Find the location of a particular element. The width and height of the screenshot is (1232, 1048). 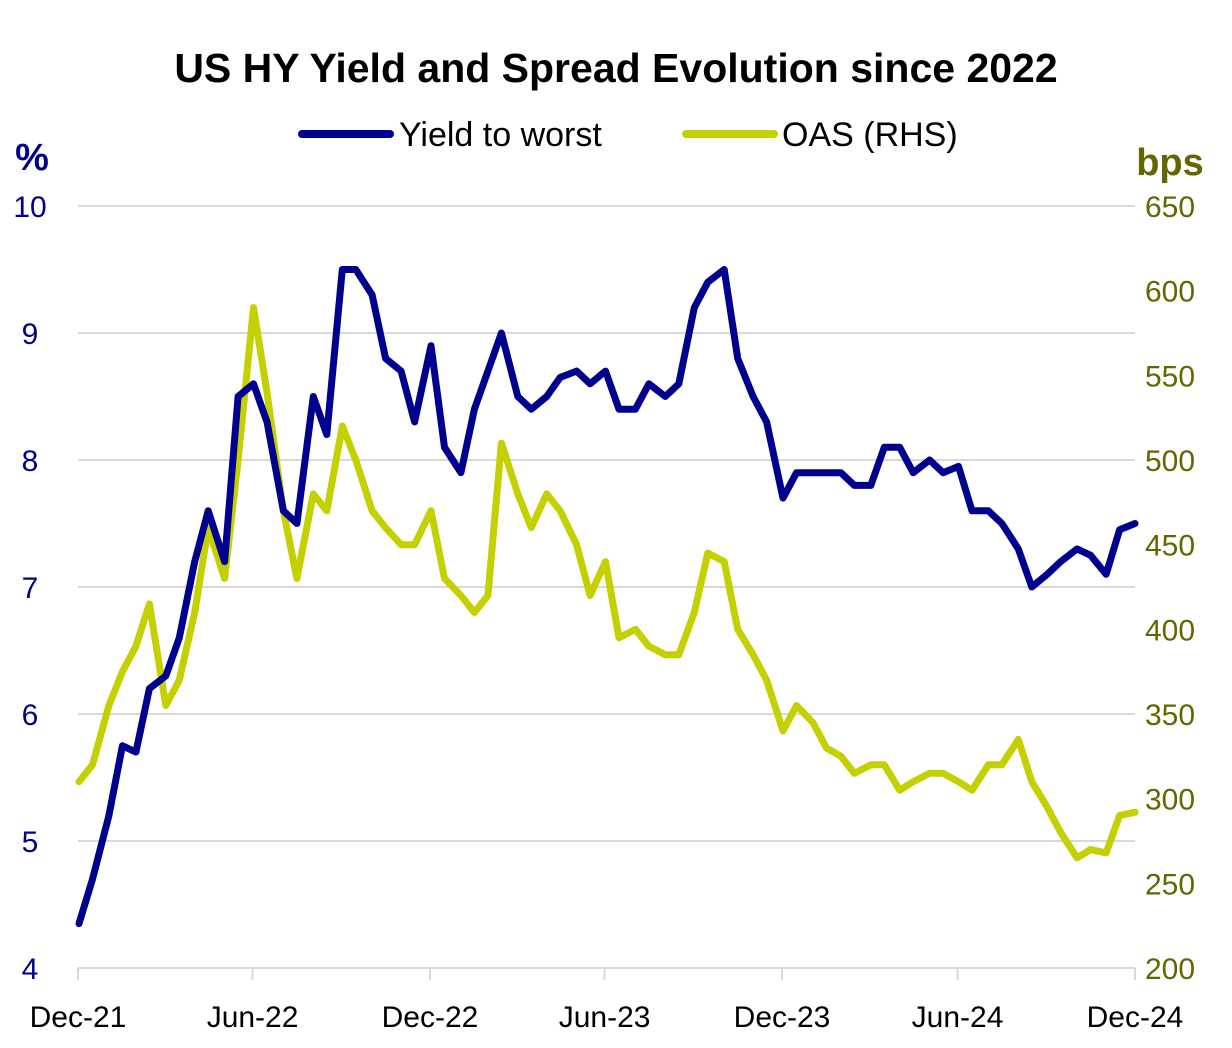

y-left-tick-label: 9 is located at coordinates (30, 334).